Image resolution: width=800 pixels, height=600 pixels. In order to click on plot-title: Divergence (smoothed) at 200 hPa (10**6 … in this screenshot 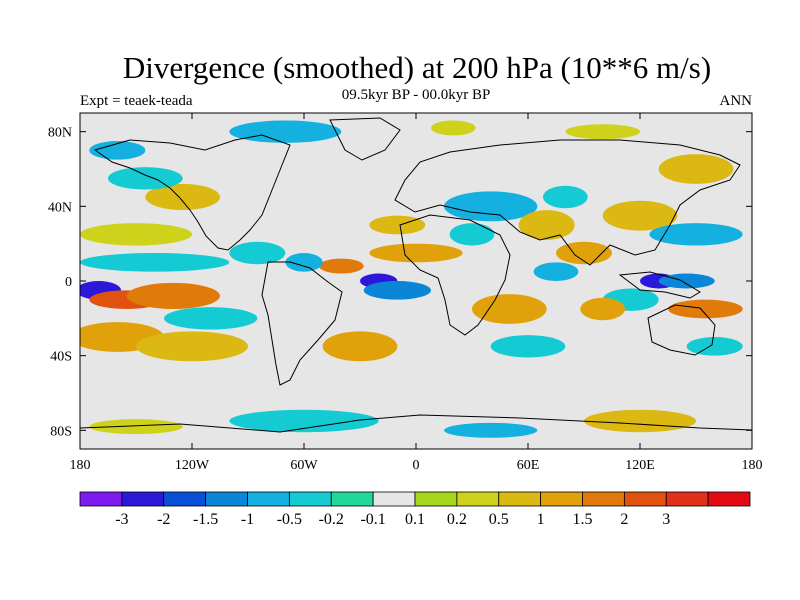, I will do `click(417, 67)`.